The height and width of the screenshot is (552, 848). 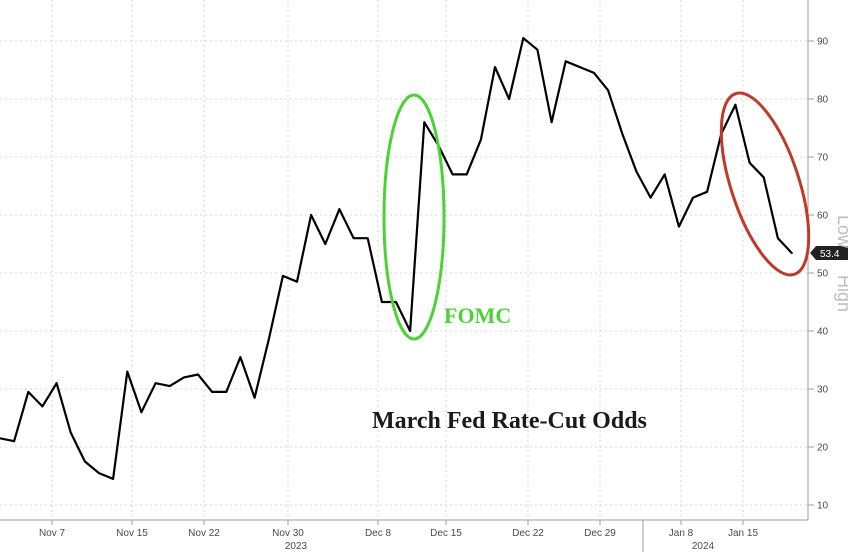 I want to click on y-axis: 10 20 30 40 50 60 70 80 90, so click(x=818, y=274).